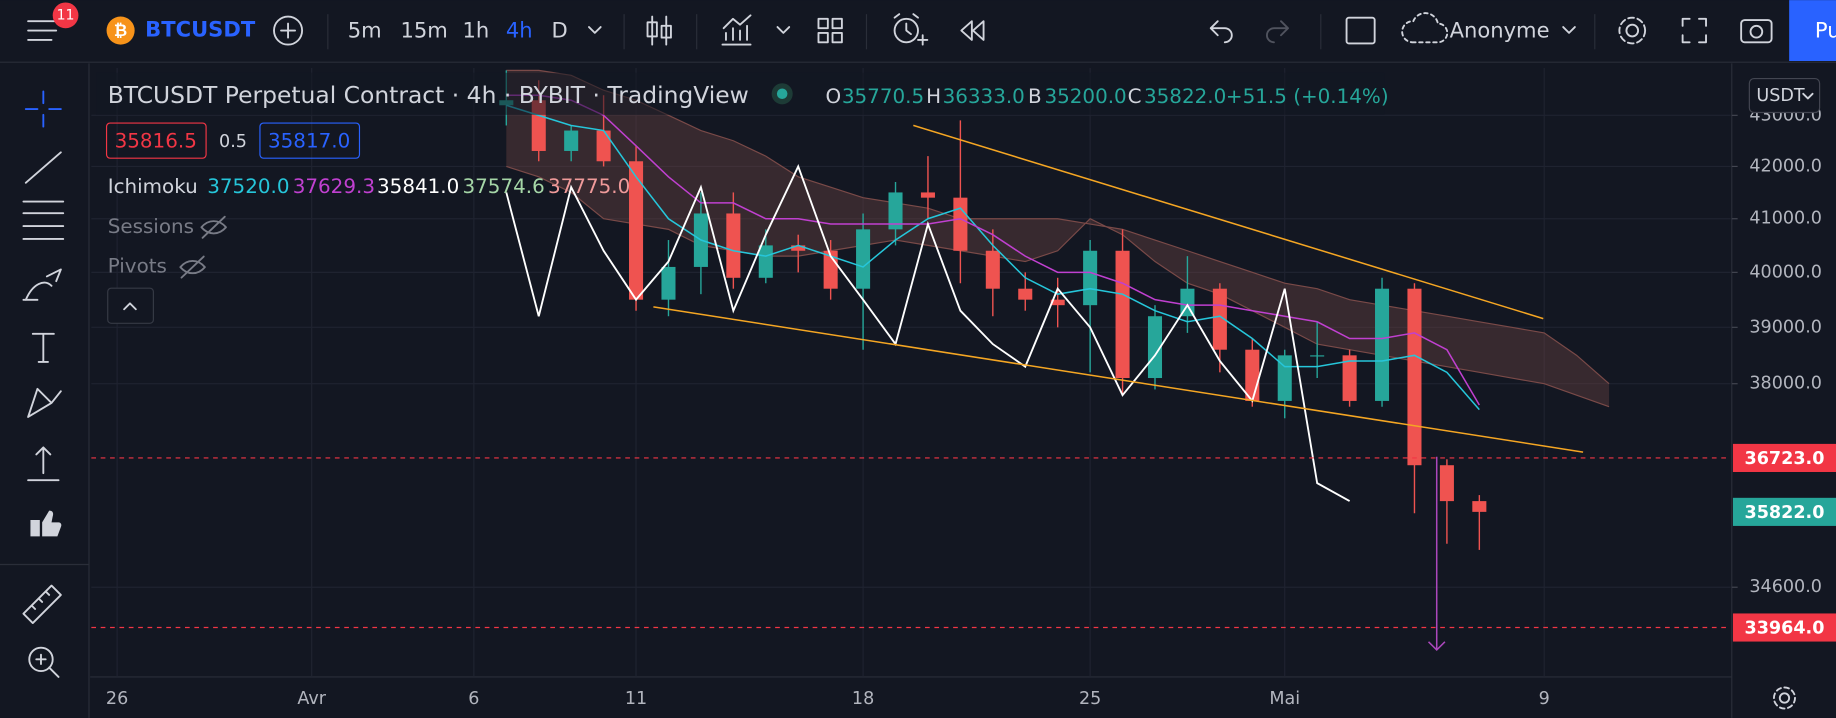 The width and height of the screenshot is (1836, 718). I want to click on replay-button, so click(972, 30).